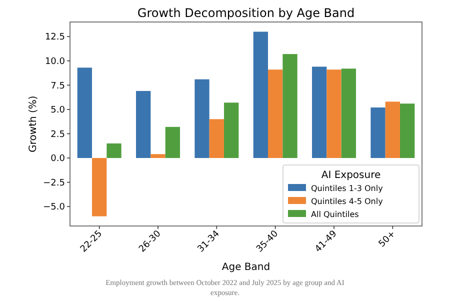 Image resolution: width=450 pixels, height=301 pixels. What do you see at coordinates (246, 13) in the screenshot?
I see `chart-title: Growth Decomposition by Age Band` at bounding box center [246, 13].